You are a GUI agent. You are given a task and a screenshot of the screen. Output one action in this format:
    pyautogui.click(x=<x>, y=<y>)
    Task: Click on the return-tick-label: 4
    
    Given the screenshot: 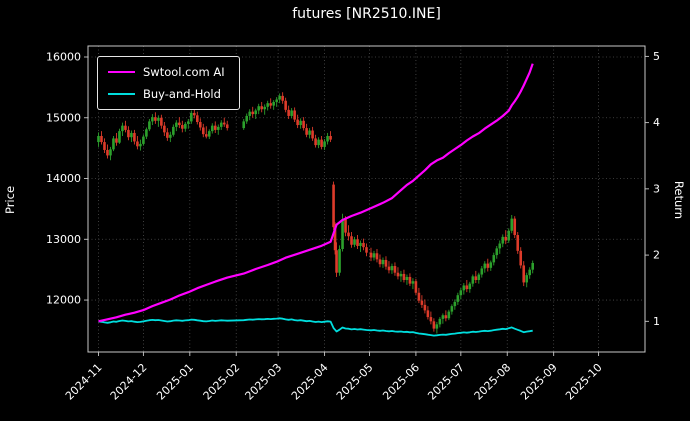 What is the action you would take?
    pyautogui.click(x=656, y=122)
    